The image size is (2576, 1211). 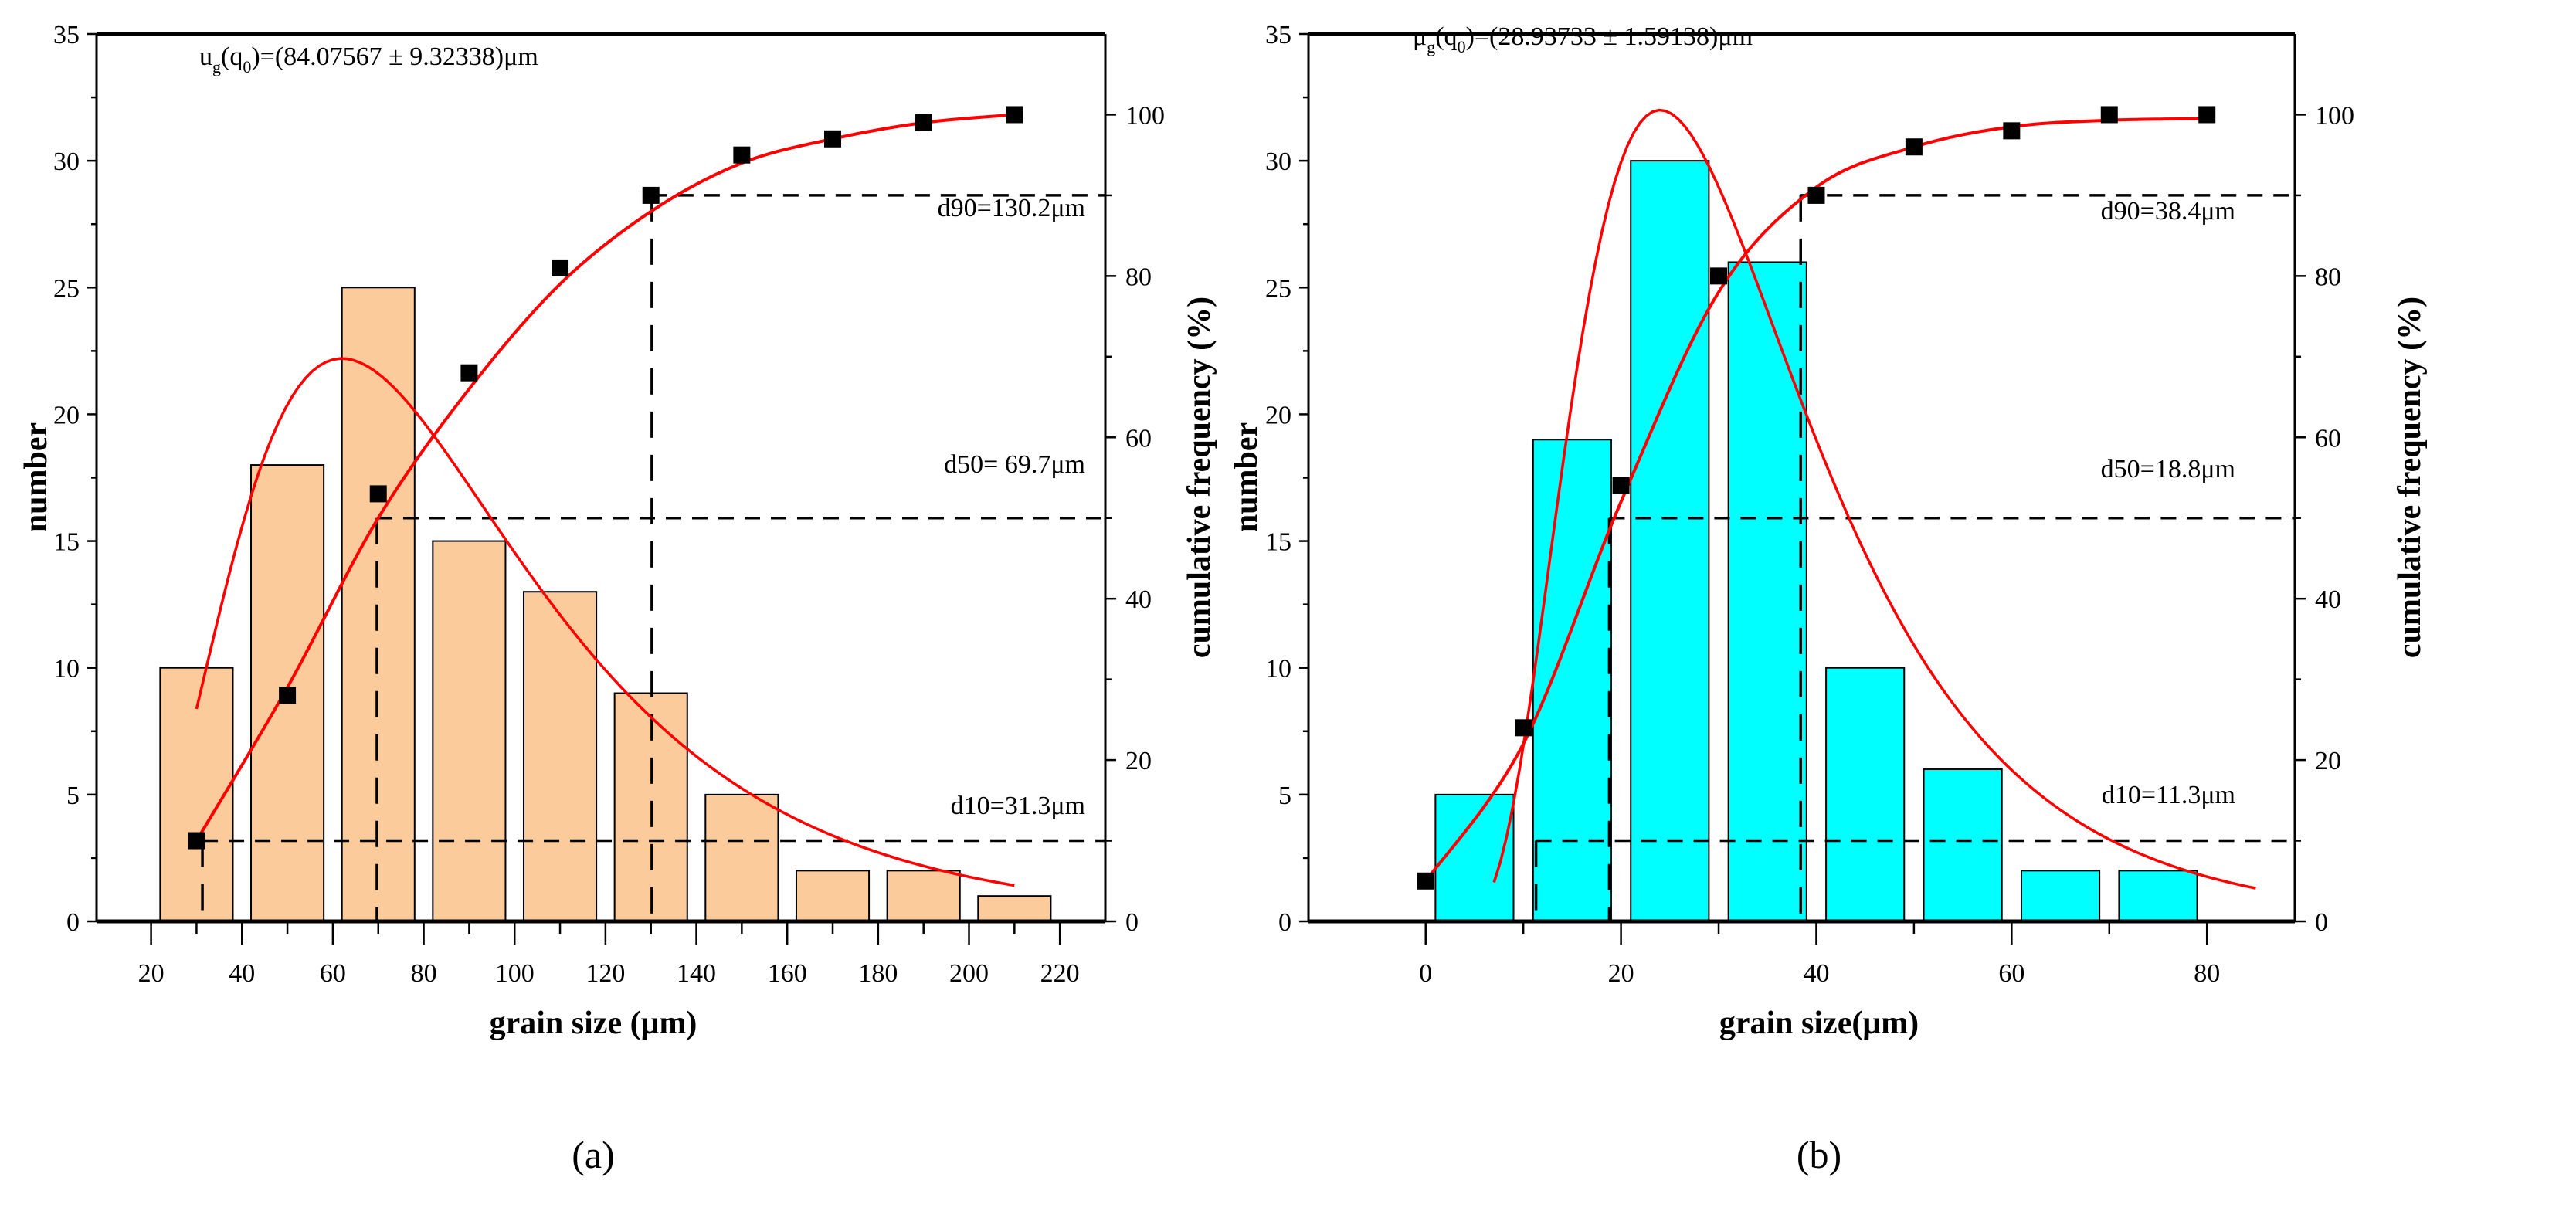 What do you see at coordinates (1278, 162) in the screenshot?
I see `y-tick-label: 30` at bounding box center [1278, 162].